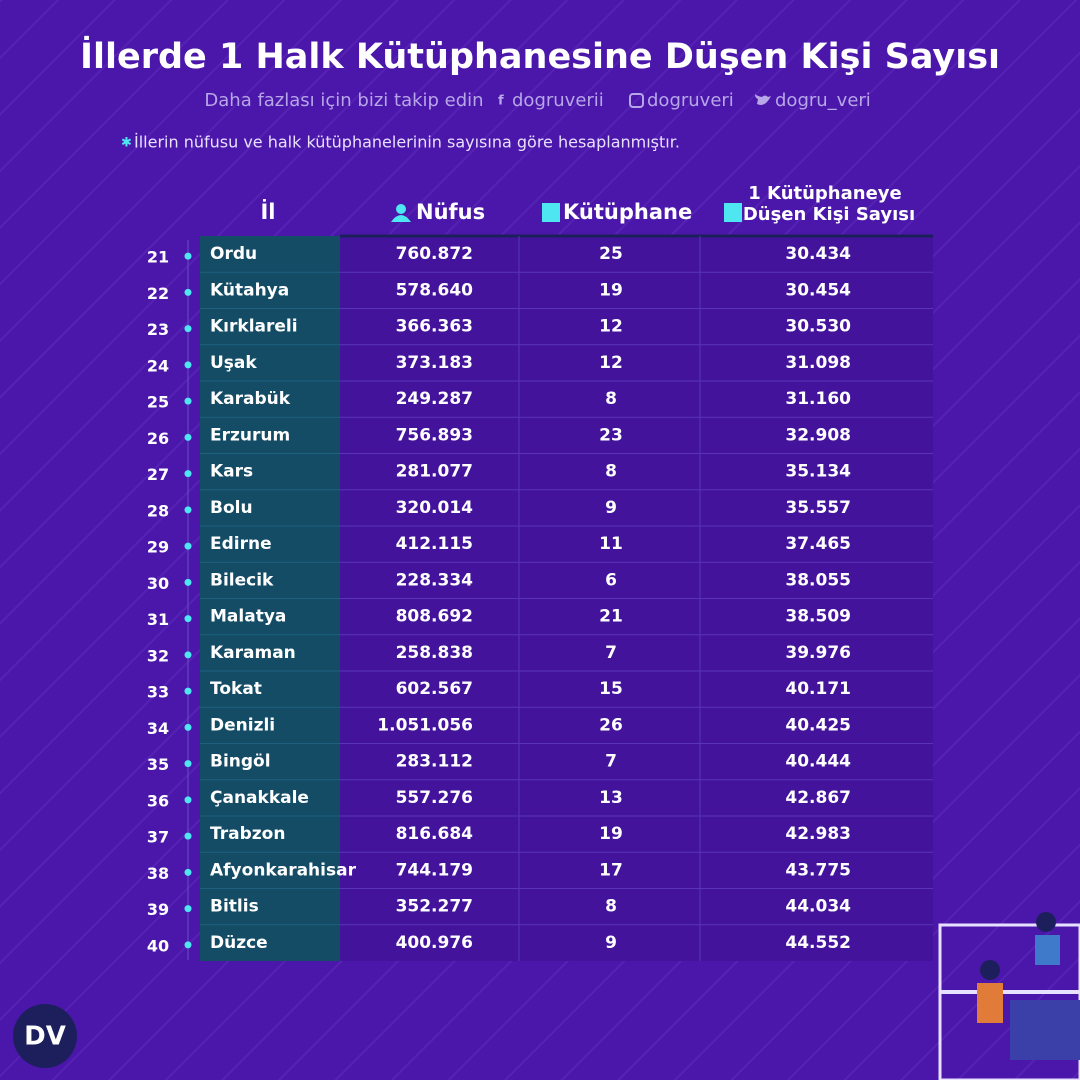 Image resolution: width=1080 pixels, height=1084 pixels. Describe the element at coordinates (247, 834) in the screenshot. I see `province: Trabzon` at that location.